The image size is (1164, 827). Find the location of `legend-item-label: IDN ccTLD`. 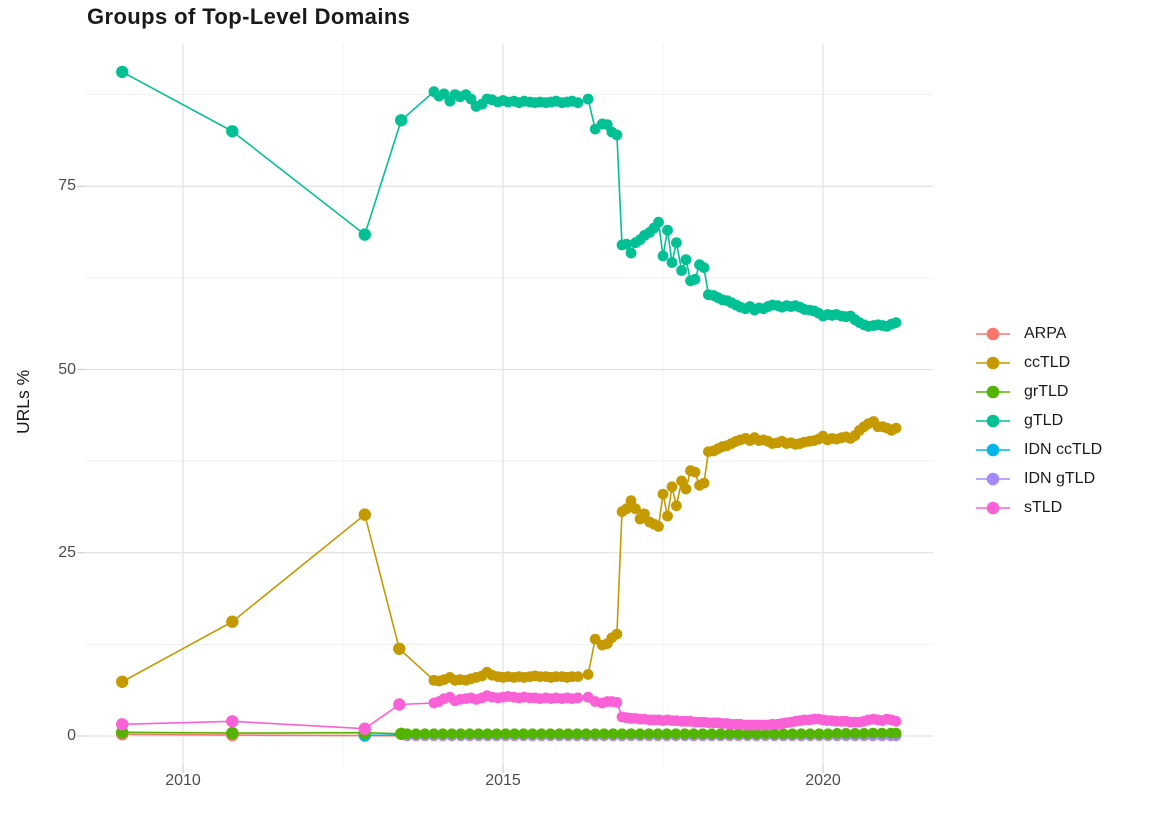

legend-item-label: IDN ccTLD is located at coordinates (1063, 449).